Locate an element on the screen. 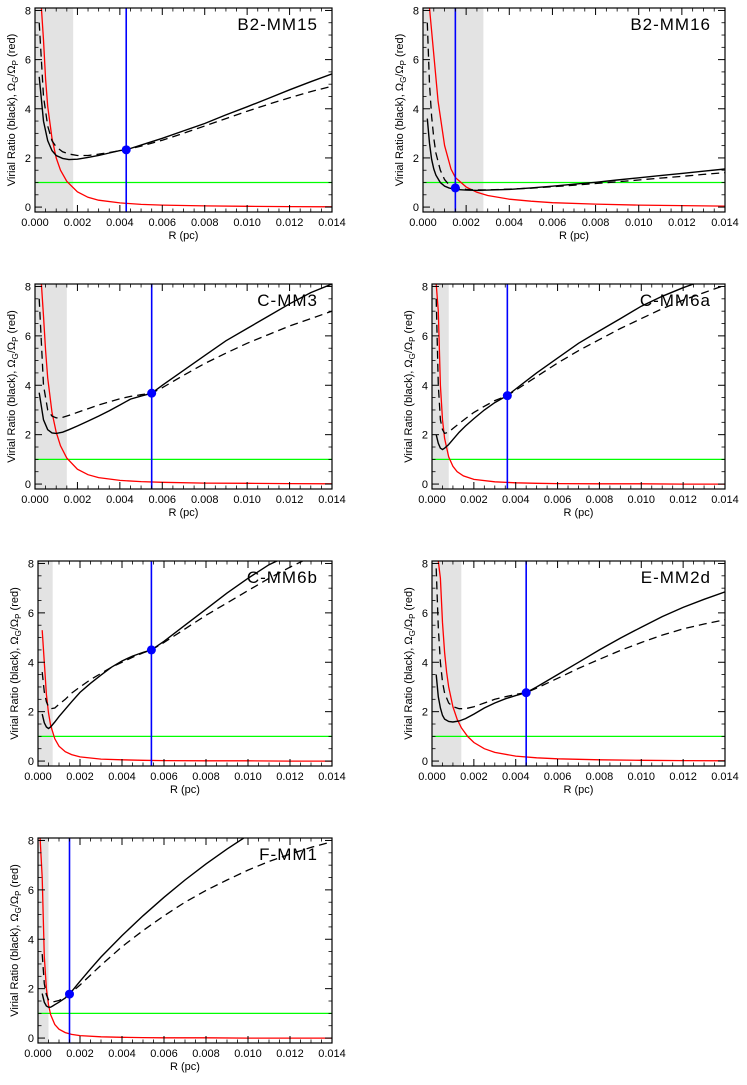 The image size is (747, 1085). panel-title: B2-MM15 is located at coordinates (277, 24).